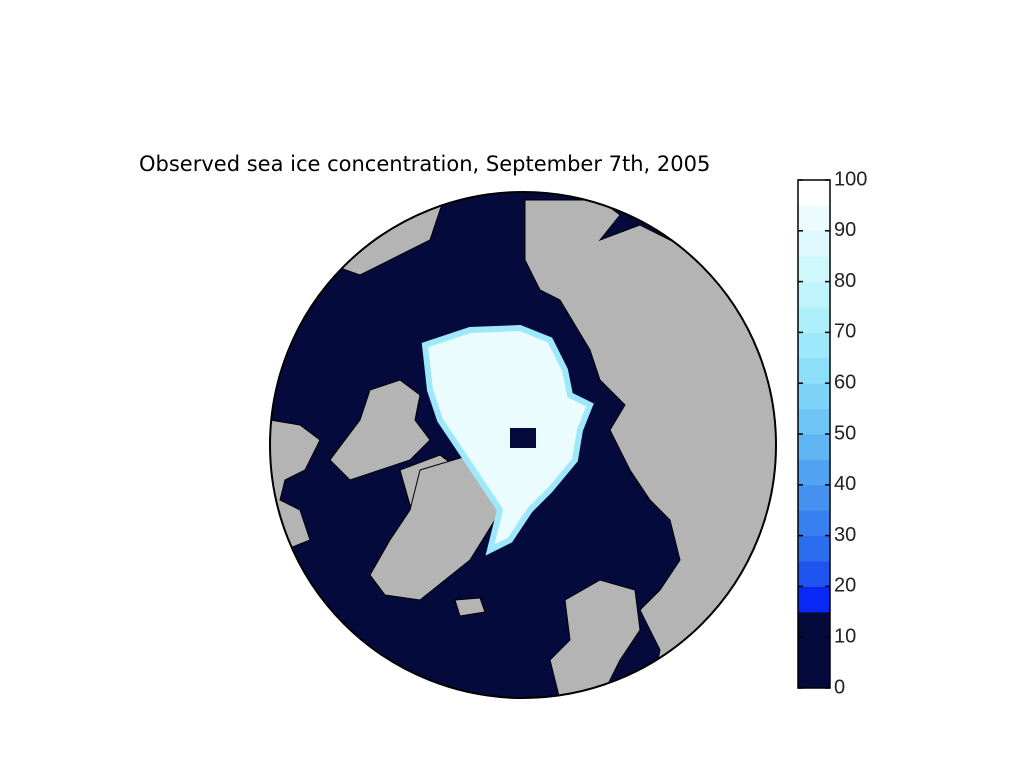  I want to click on pole-hole, so click(523, 438).